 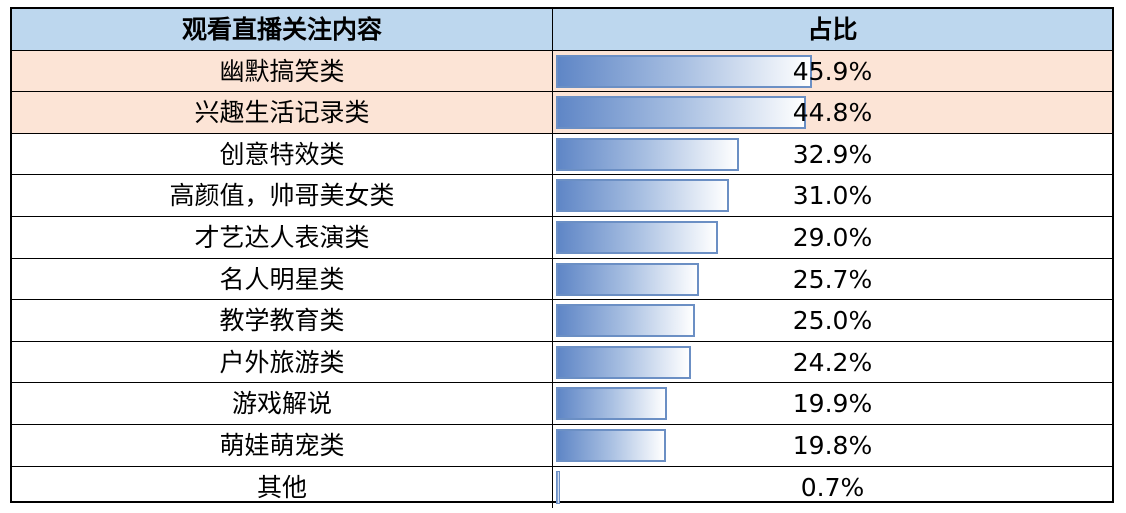 I want to click on value-cell: 29.0%, so click(x=832, y=237).